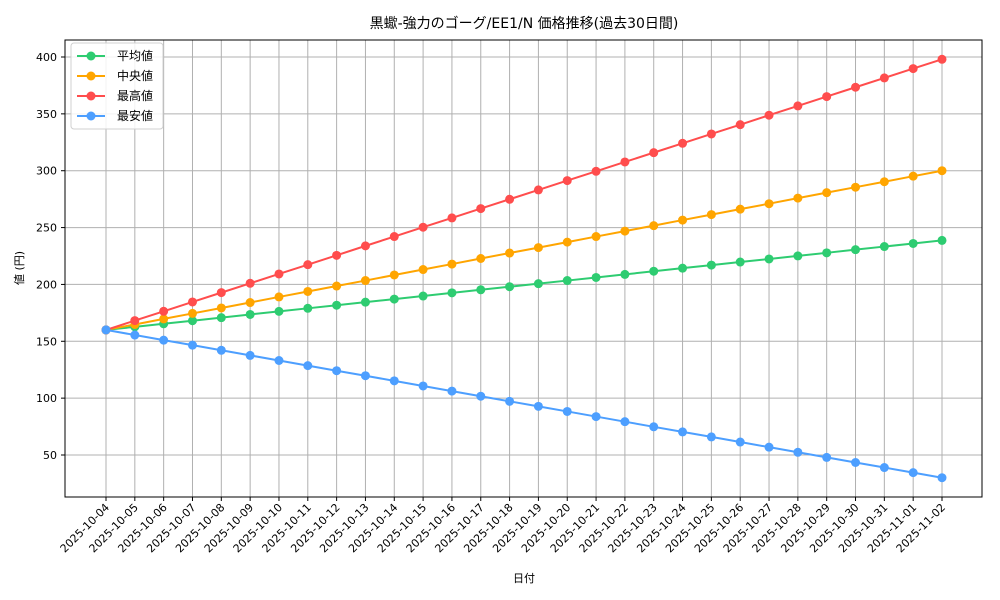  I want to click on y-tick-label: 350, so click(46, 114).